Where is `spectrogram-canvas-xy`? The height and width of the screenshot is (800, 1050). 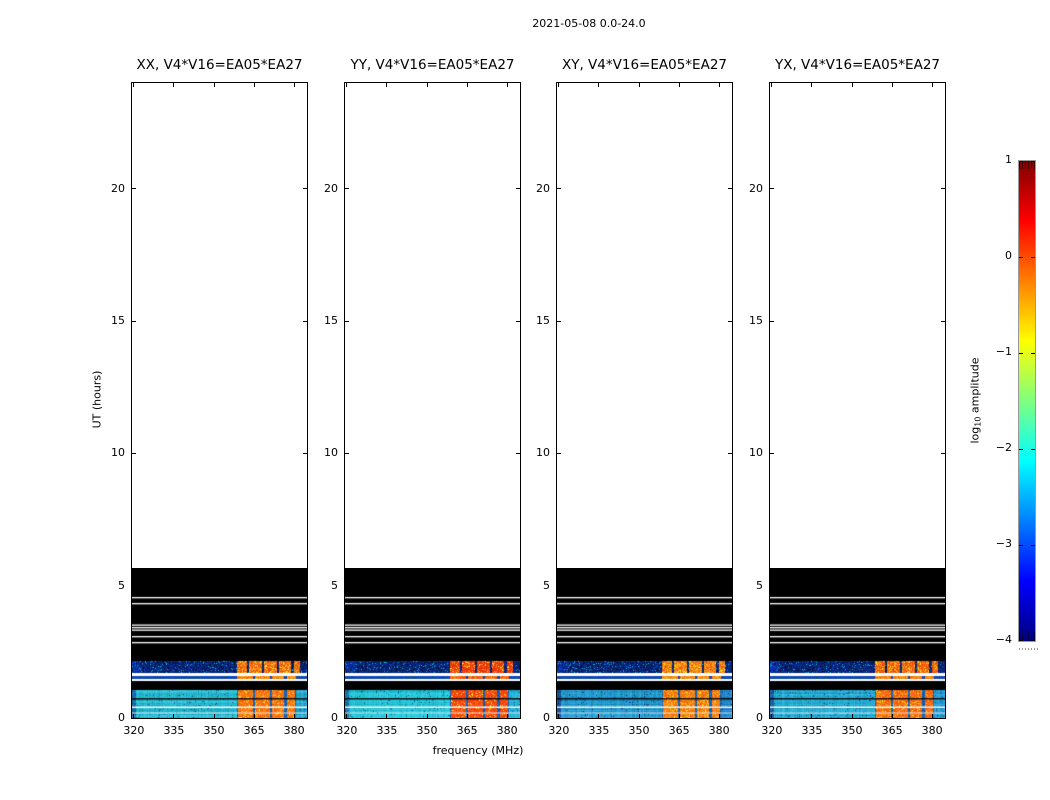
spectrogram-canvas-xy is located at coordinates (644, 643).